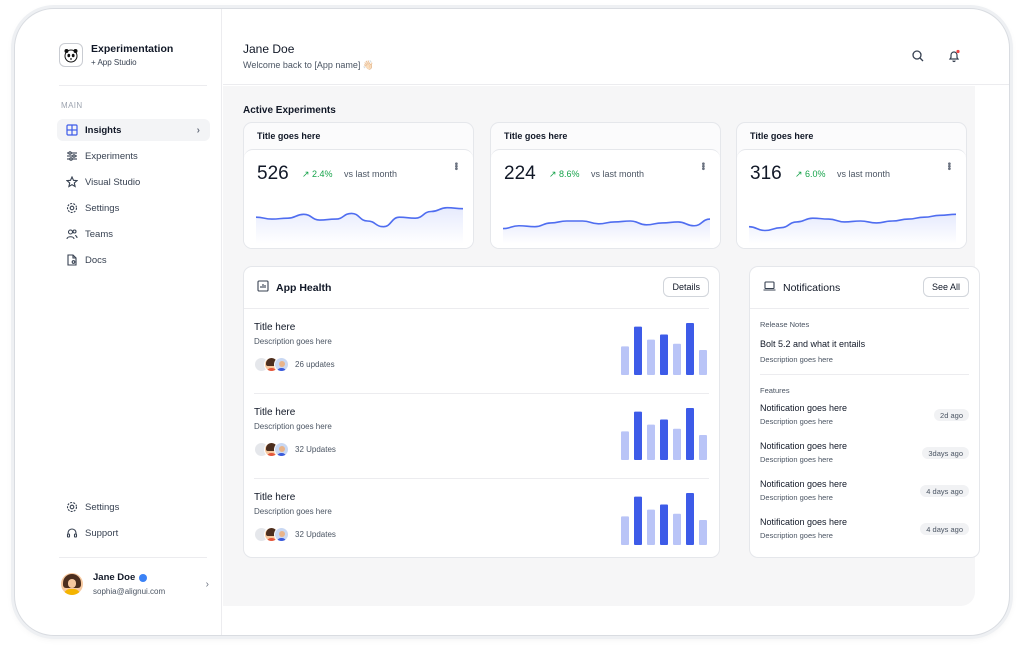 The height and width of the screenshot is (647, 1024). I want to click on stat-value: 526, so click(273, 173).